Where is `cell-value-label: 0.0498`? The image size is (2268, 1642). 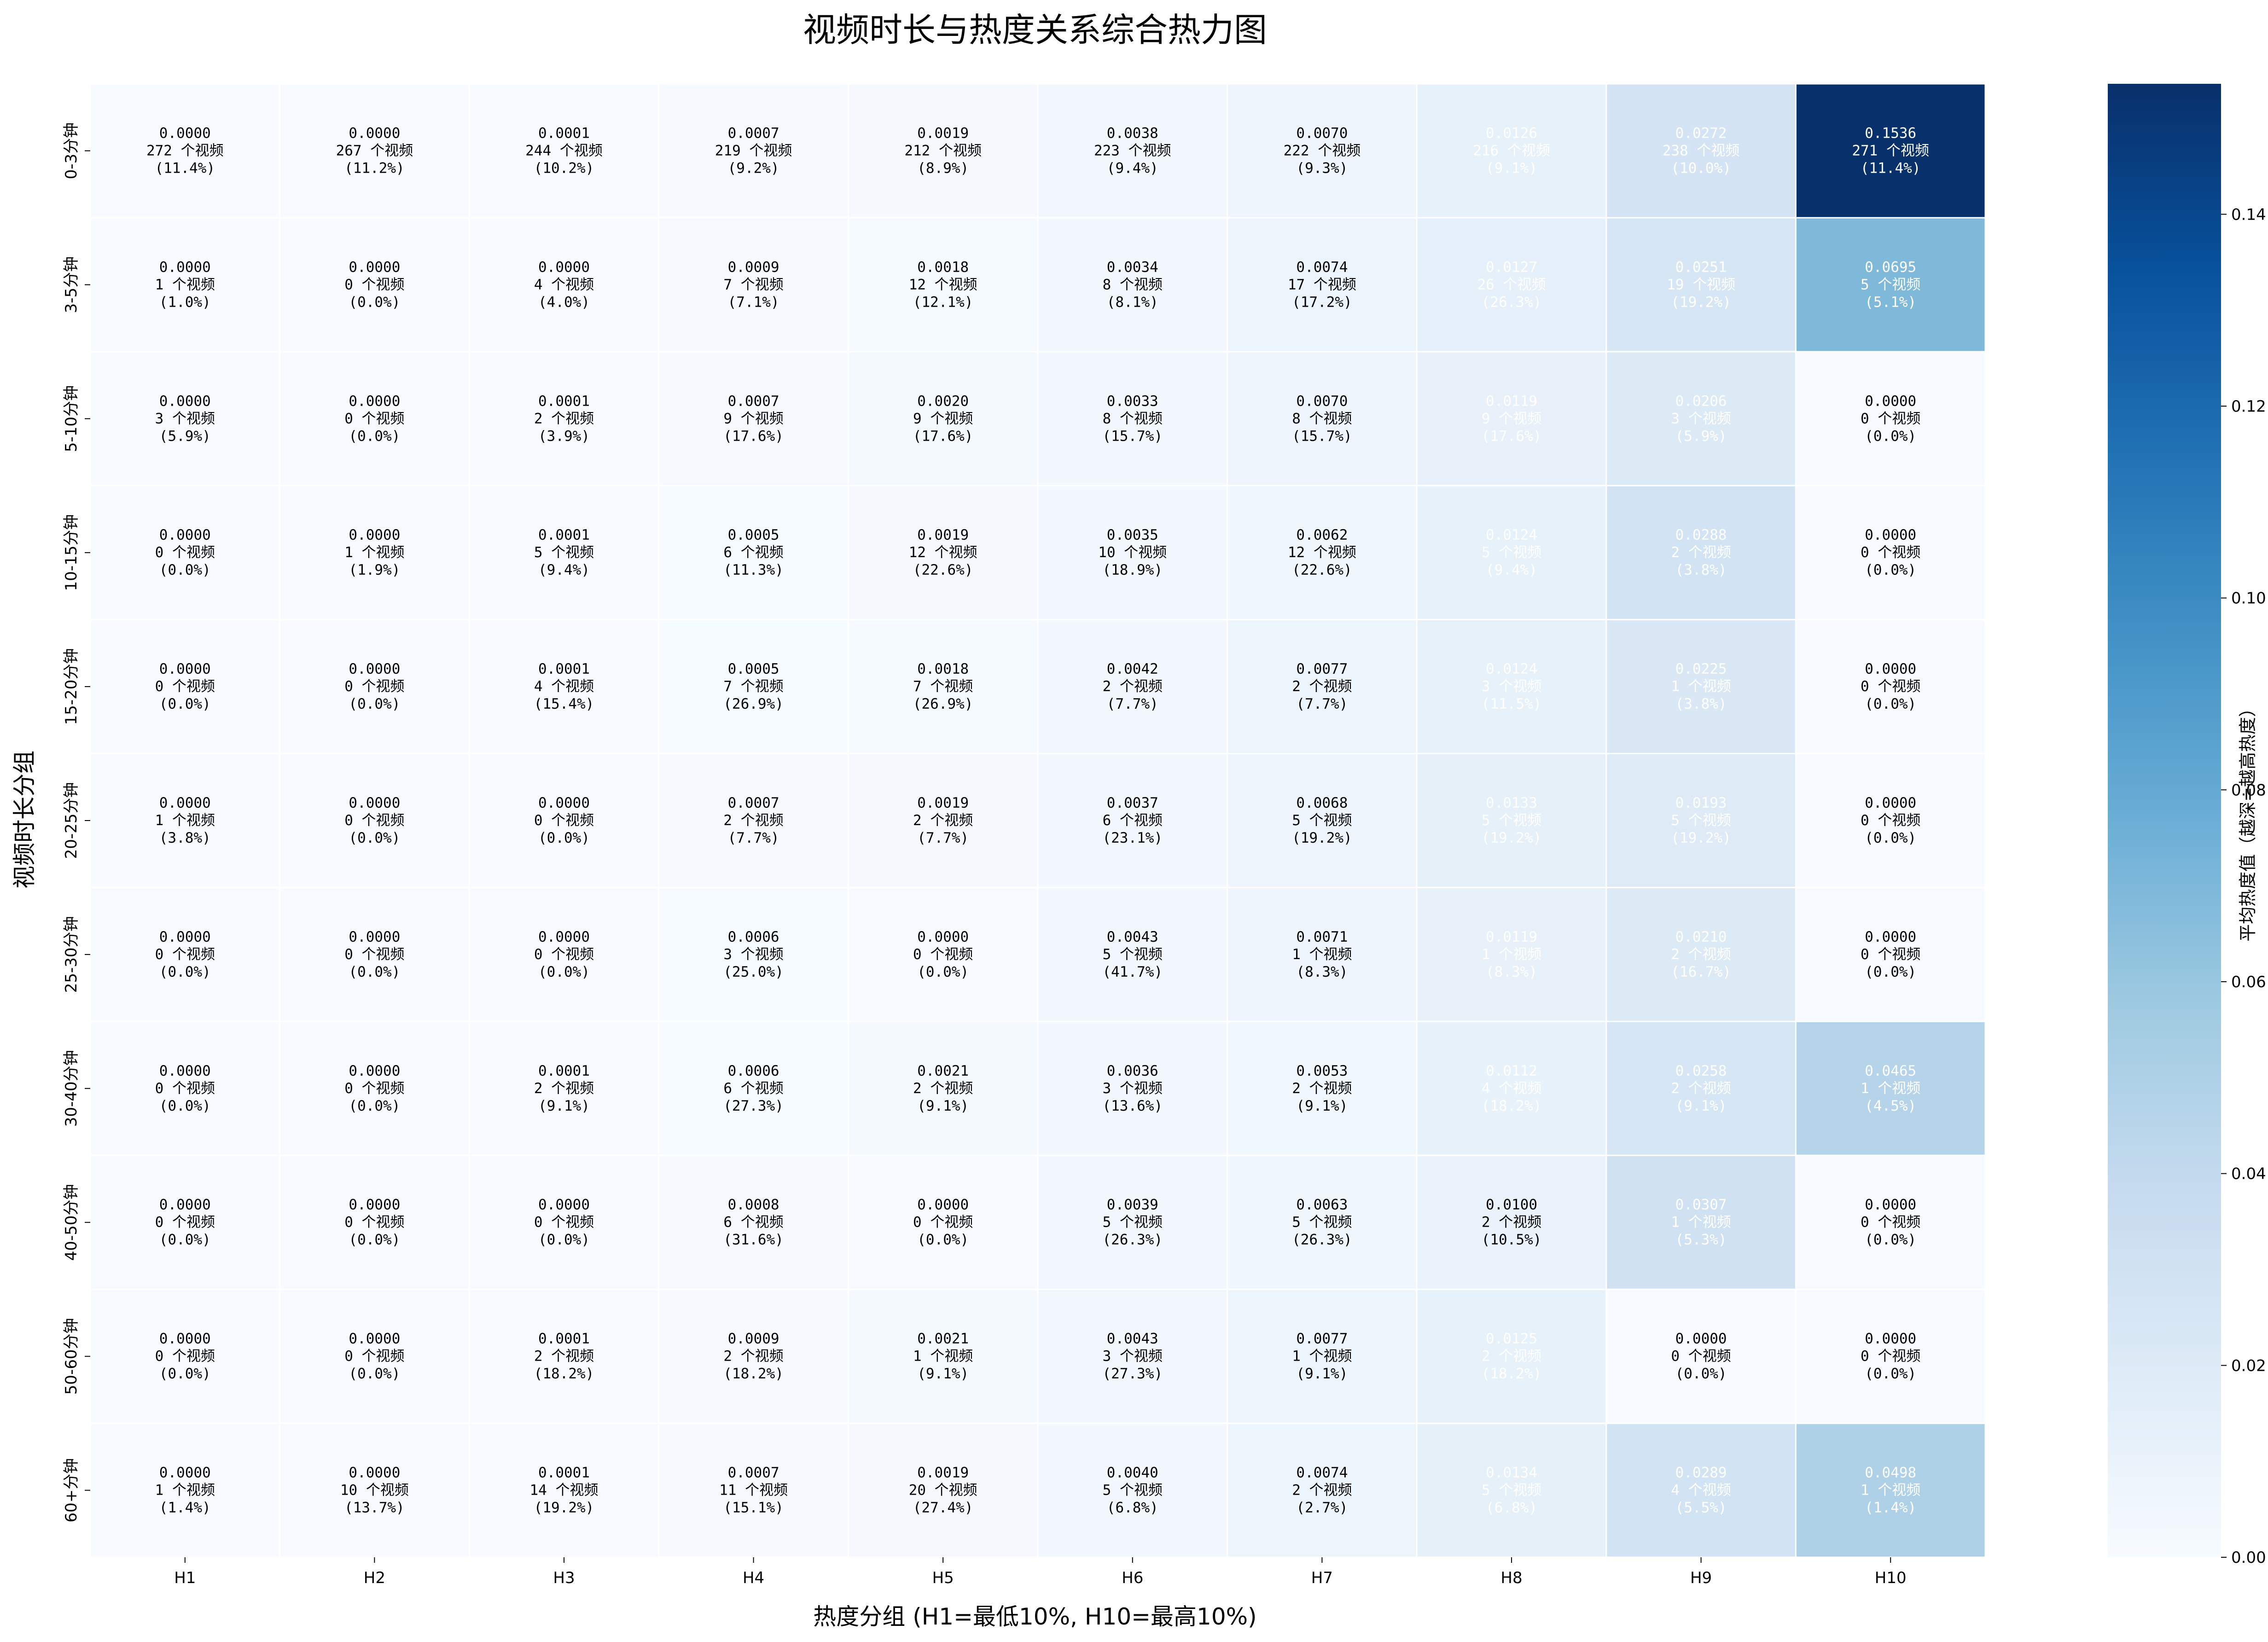 cell-value-label: 0.0498 is located at coordinates (1891, 1473).